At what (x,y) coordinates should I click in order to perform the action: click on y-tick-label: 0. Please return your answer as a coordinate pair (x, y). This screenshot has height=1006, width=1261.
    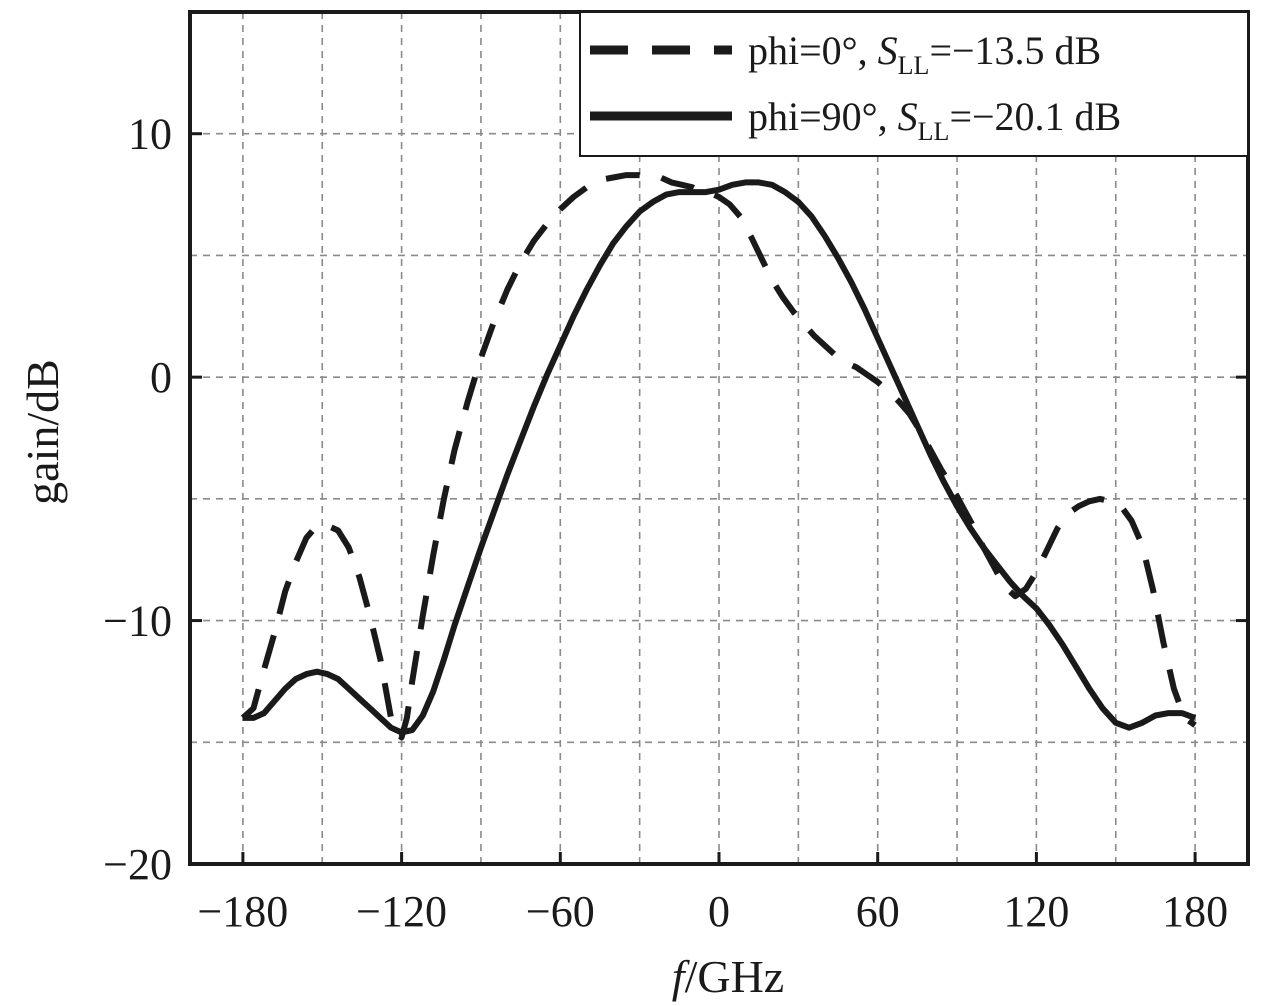
    Looking at the image, I should click on (161, 377).